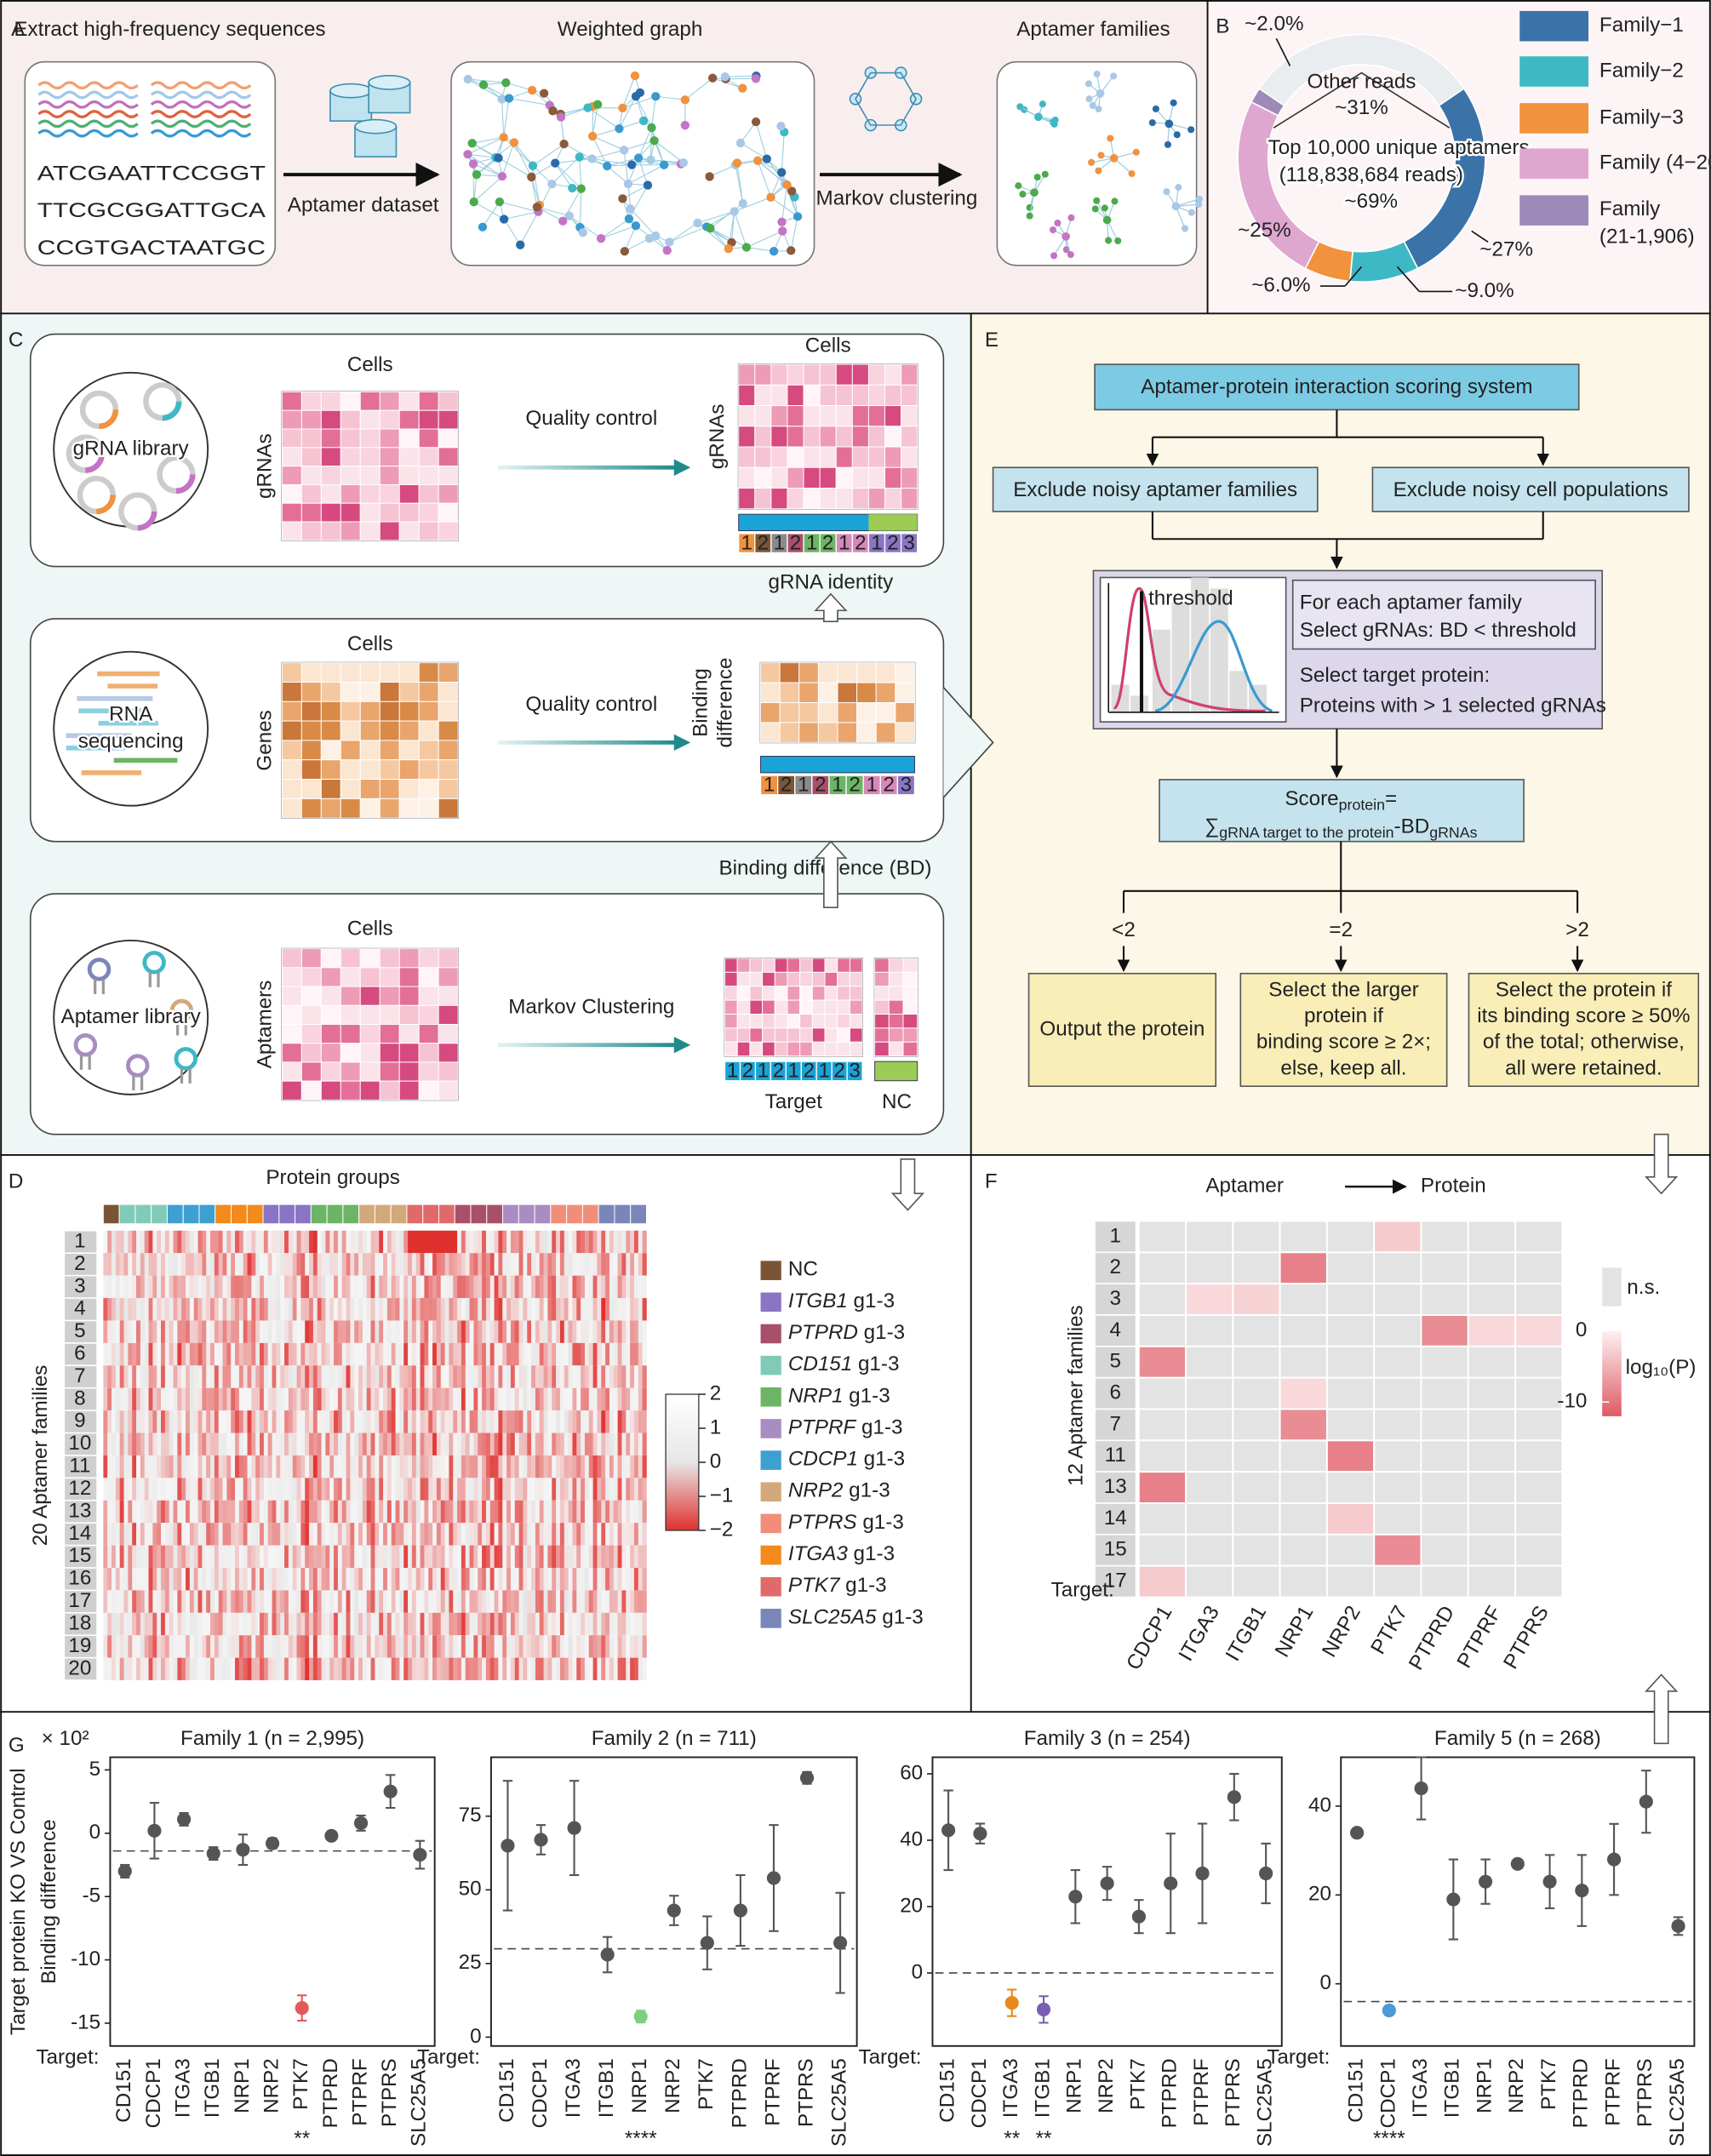  Describe the element at coordinates (155, 1830) in the screenshot. I see `point` at that location.